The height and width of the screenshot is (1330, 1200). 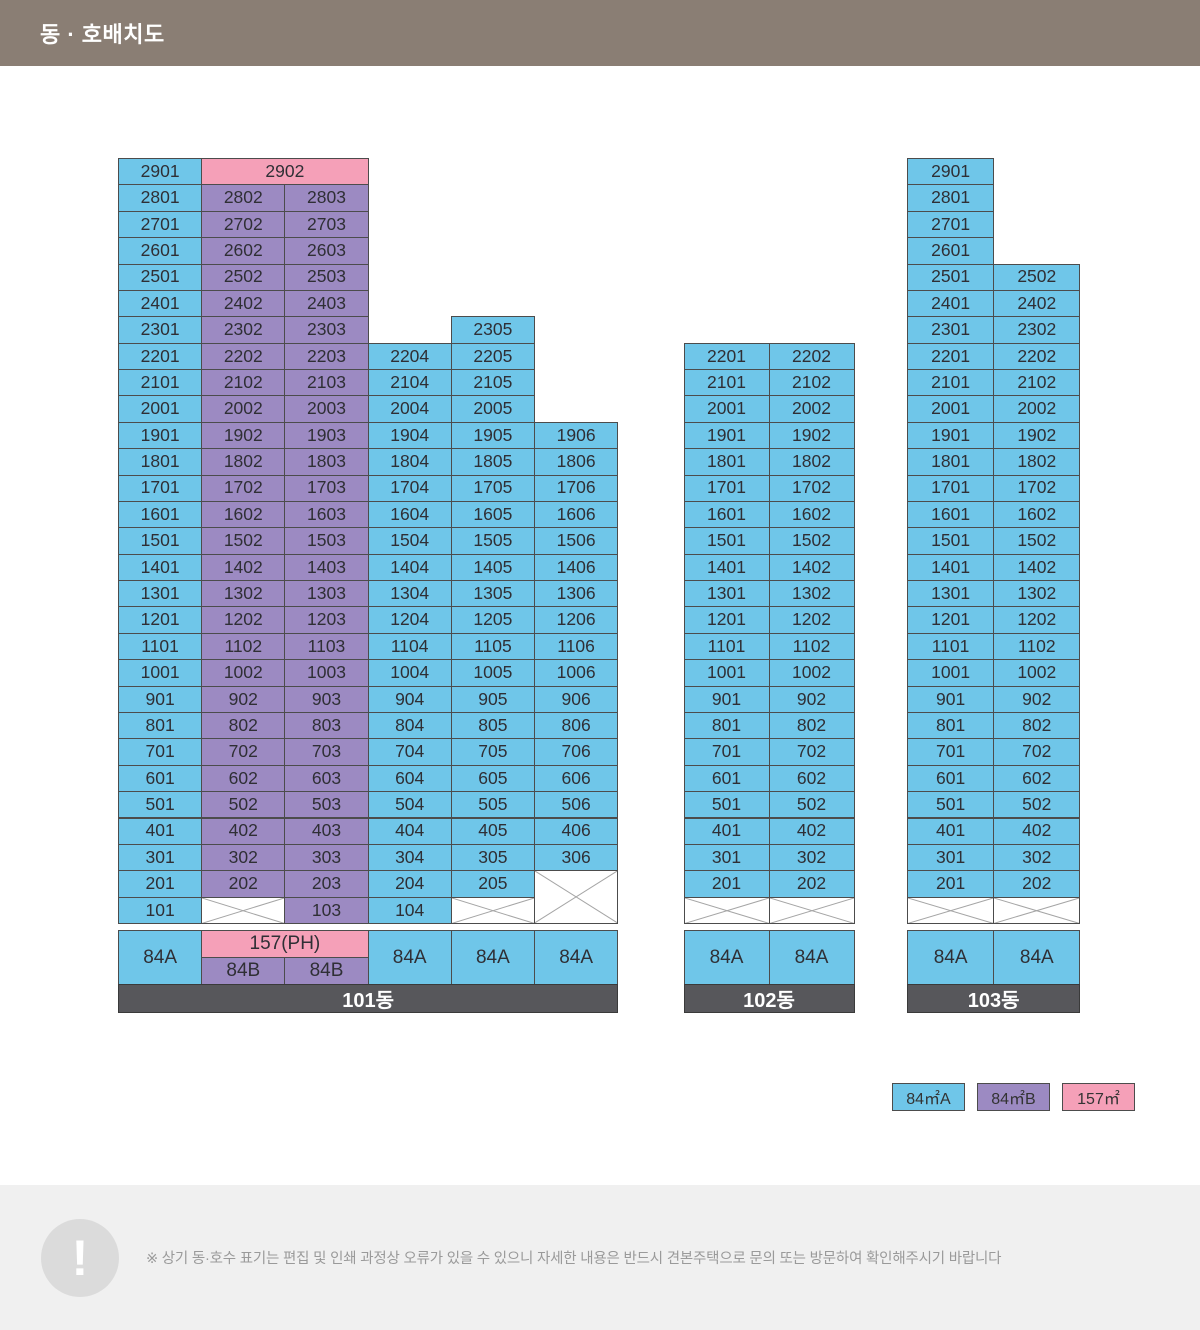 What do you see at coordinates (811, 435) in the screenshot?
I see `unit-cell-1902: 1902` at bounding box center [811, 435].